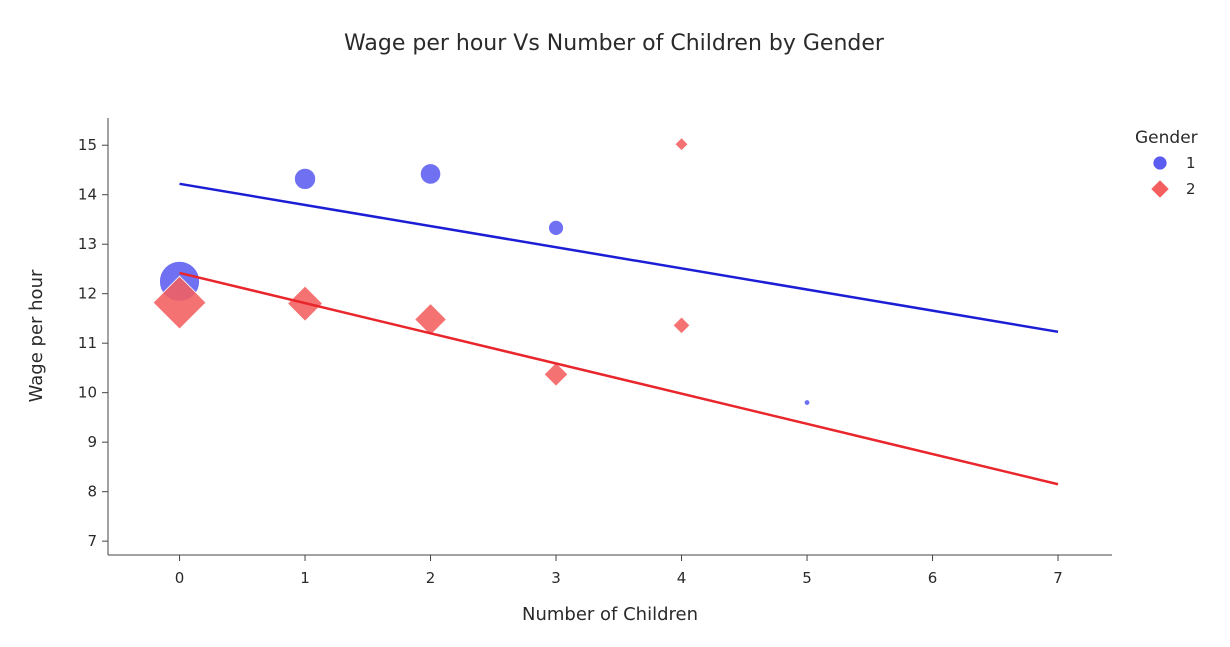  Describe the element at coordinates (807, 578) in the screenshot. I see `x-tick-label: 5` at that location.